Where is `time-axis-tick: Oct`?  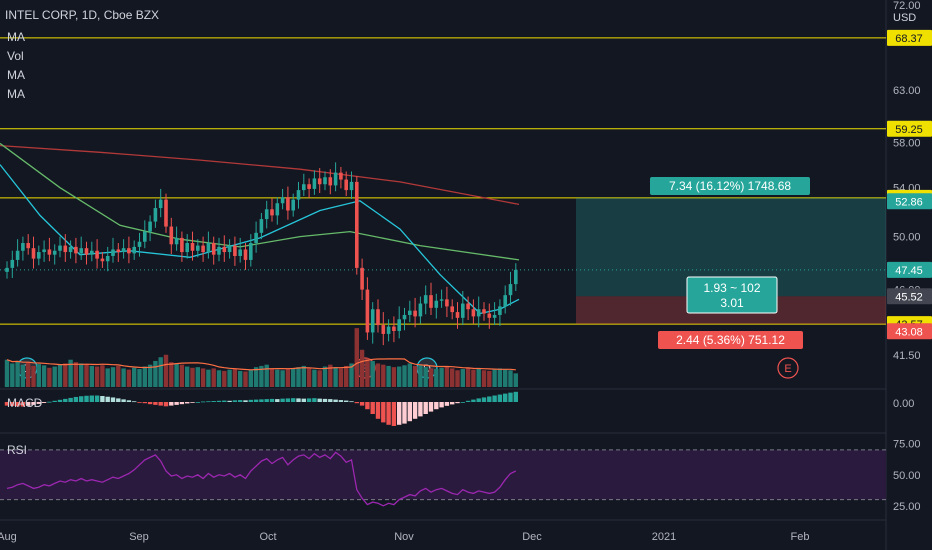 time-axis-tick: Oct is located at coordinates (267, 537).